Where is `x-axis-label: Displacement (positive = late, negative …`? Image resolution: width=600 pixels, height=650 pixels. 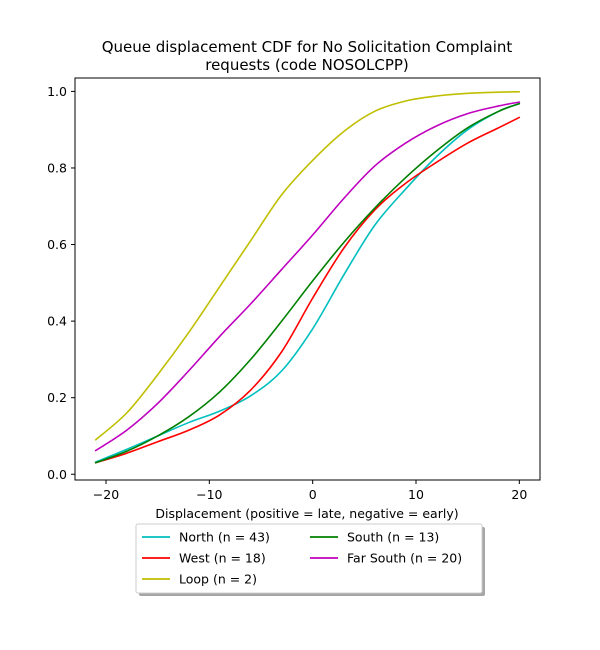 x-axis-label: Displacement (positive = late, negative … is located at coordinates (306, 513).